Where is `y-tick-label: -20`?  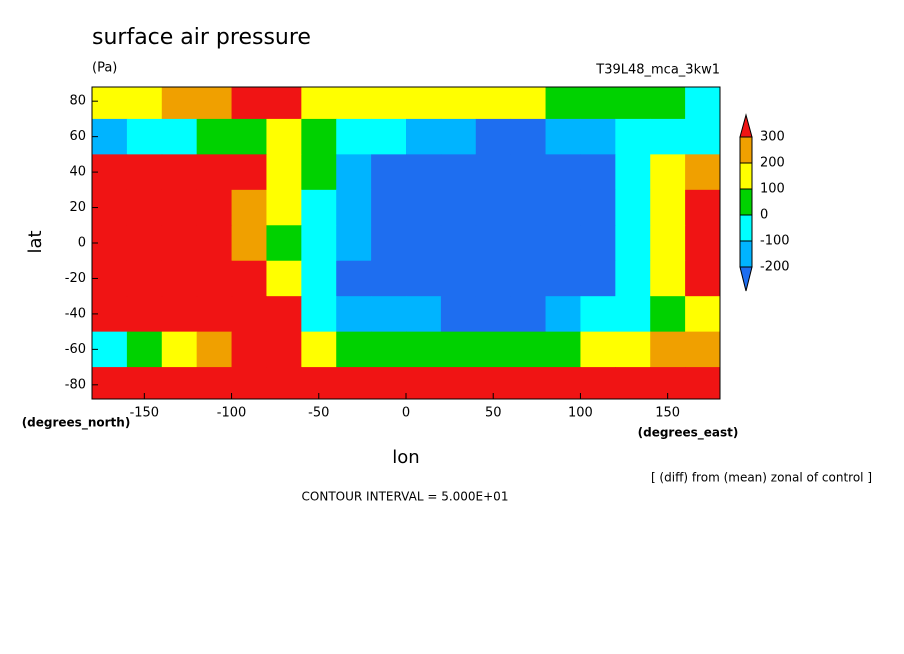 y-tick-label: -20 is located at coordinates (75, 278).